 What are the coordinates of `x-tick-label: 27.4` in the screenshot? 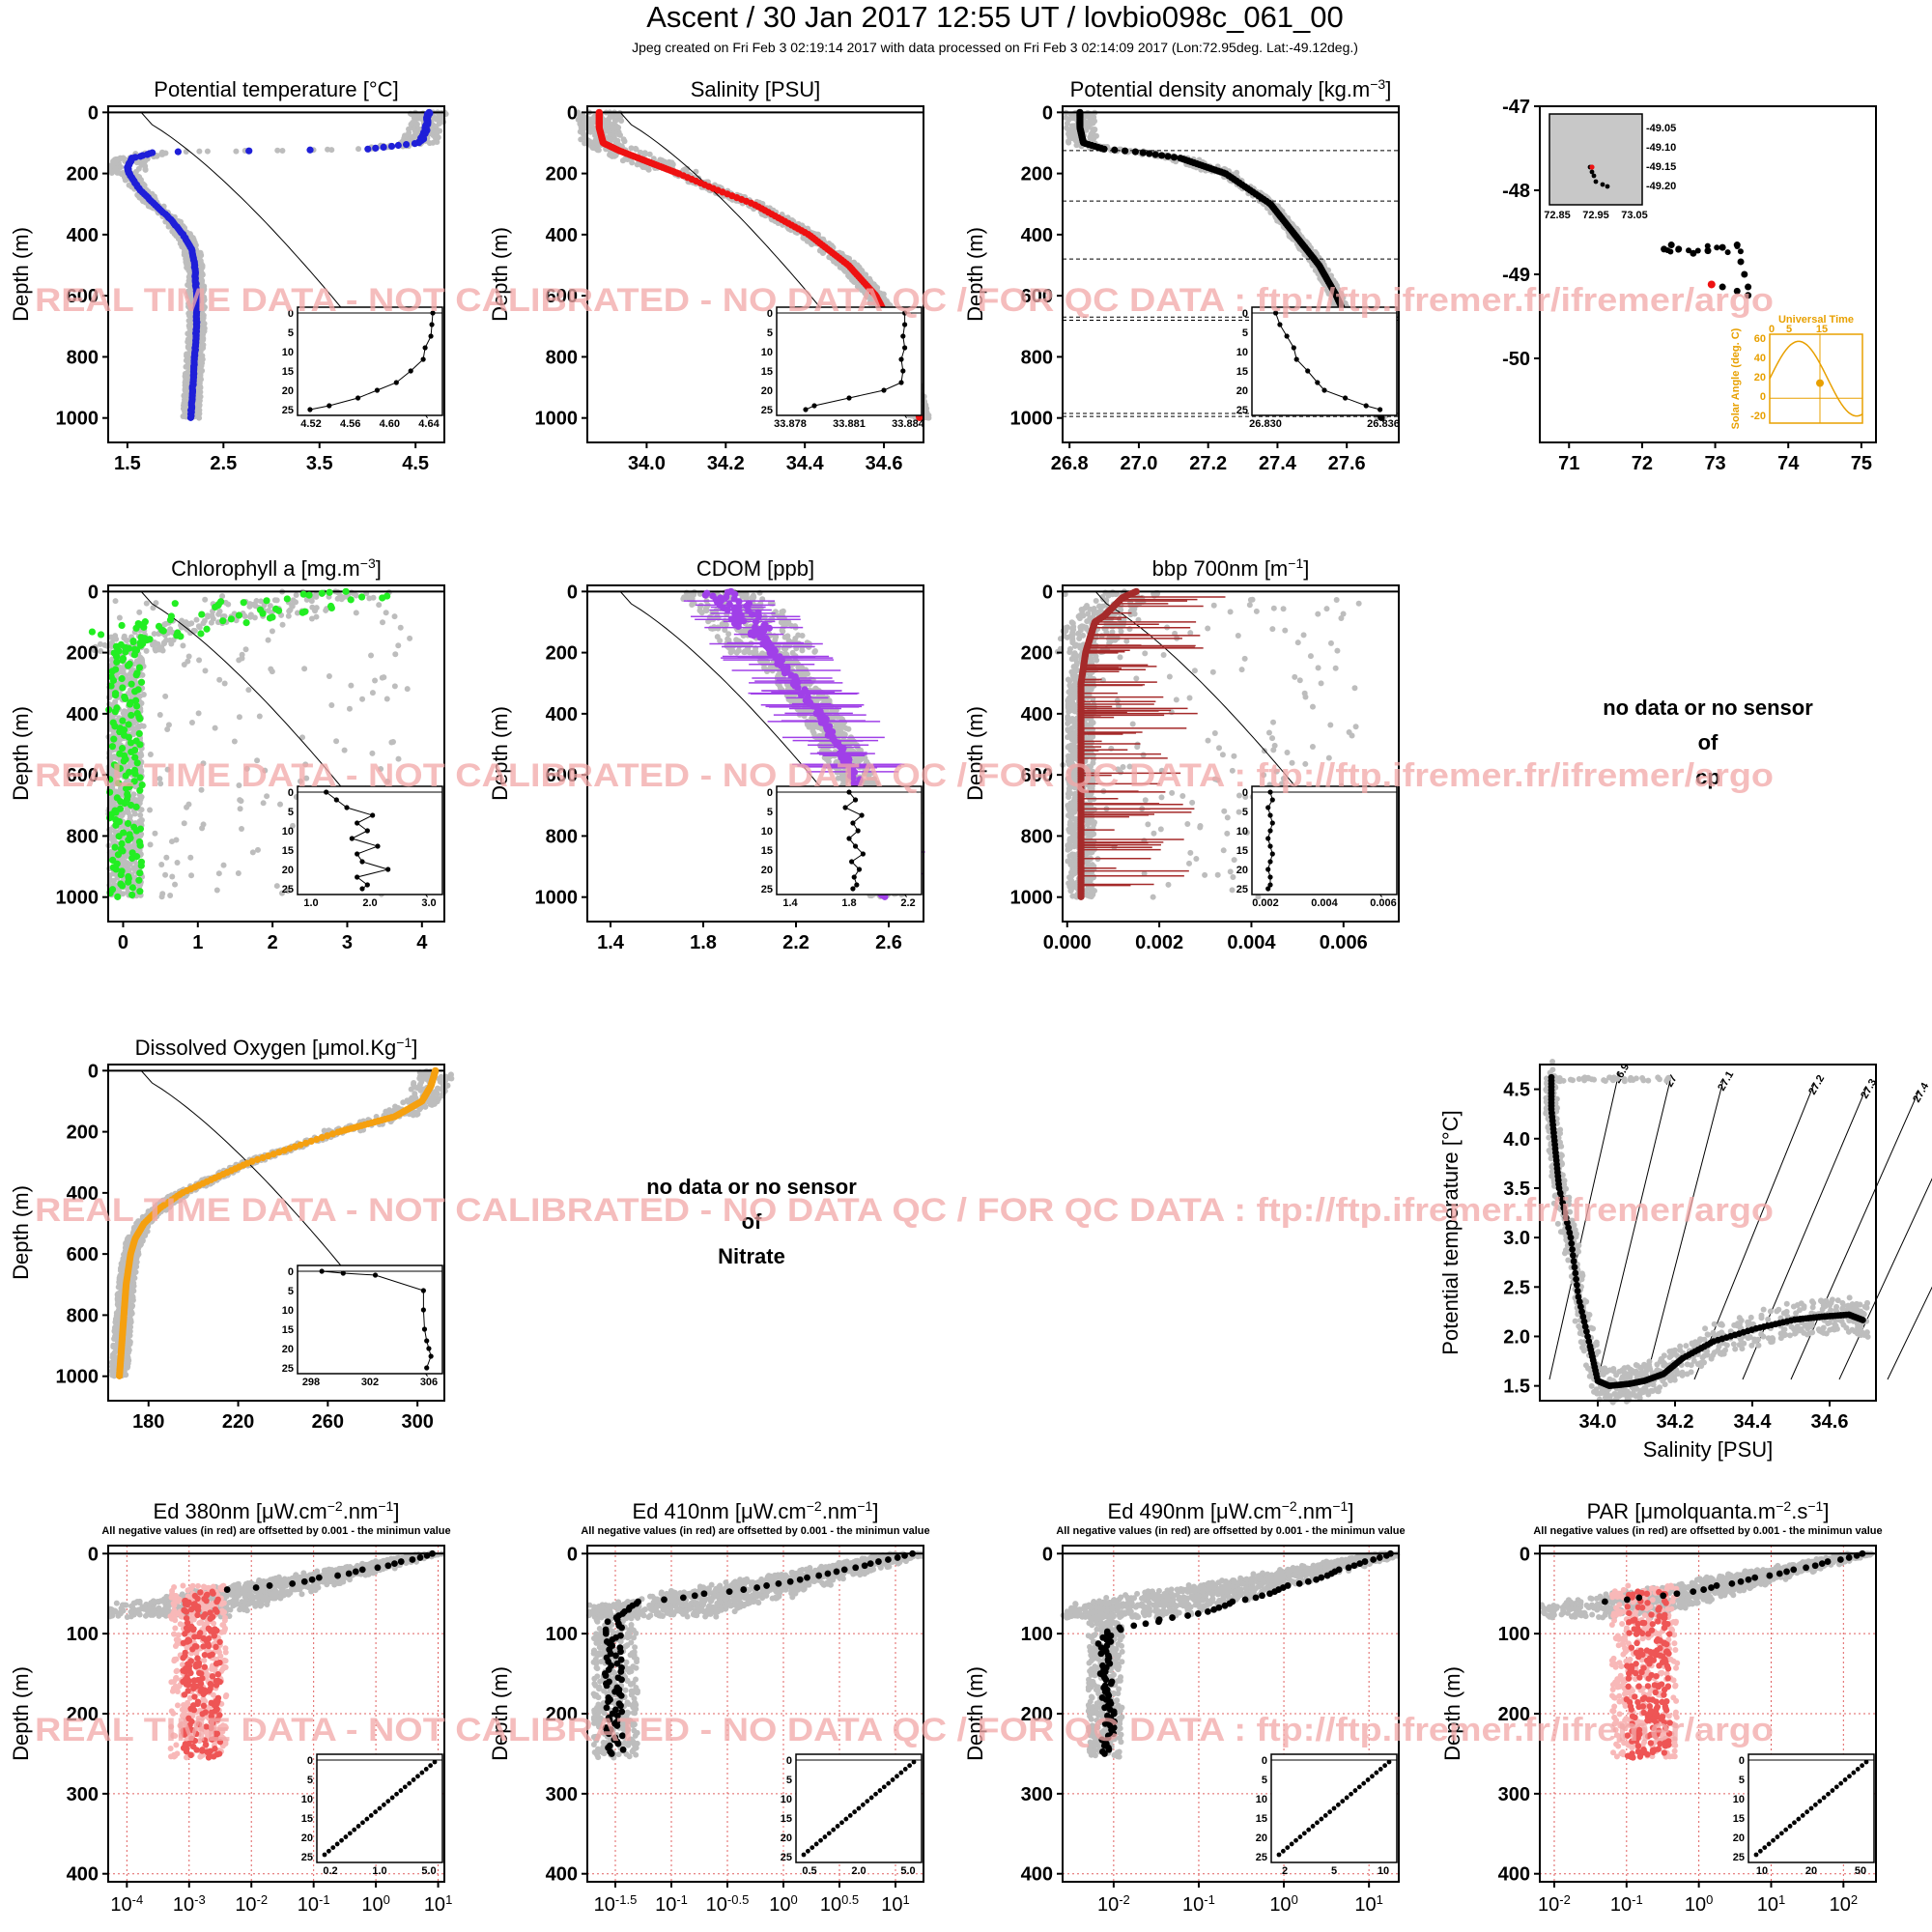 It's located at (1278, 463).